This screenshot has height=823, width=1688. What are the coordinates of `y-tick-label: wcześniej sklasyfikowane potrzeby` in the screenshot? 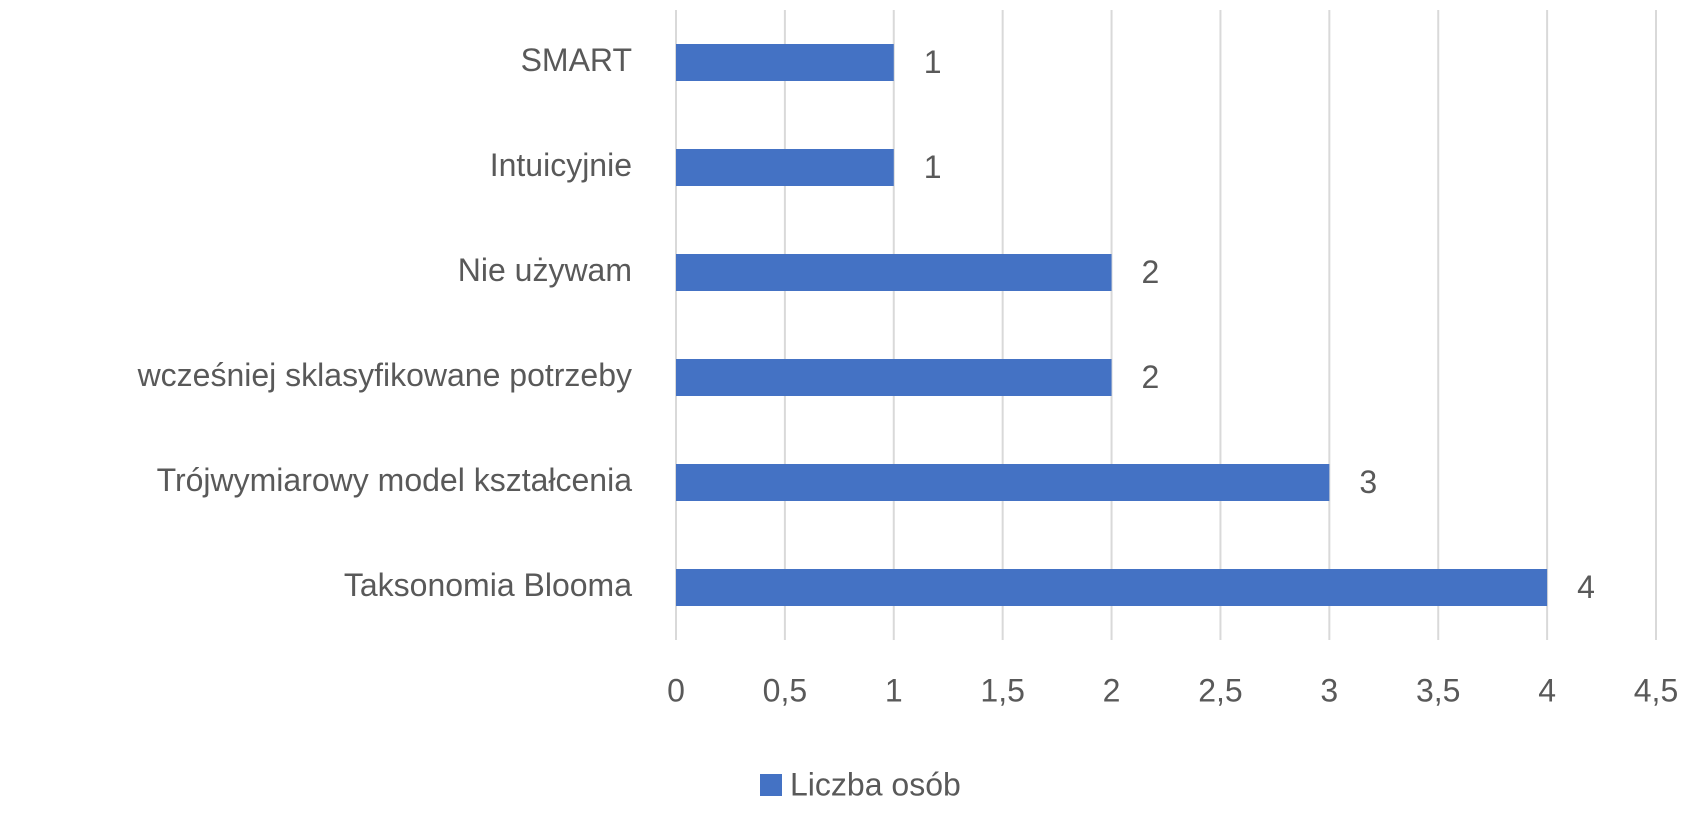 It's located at (384, 375).